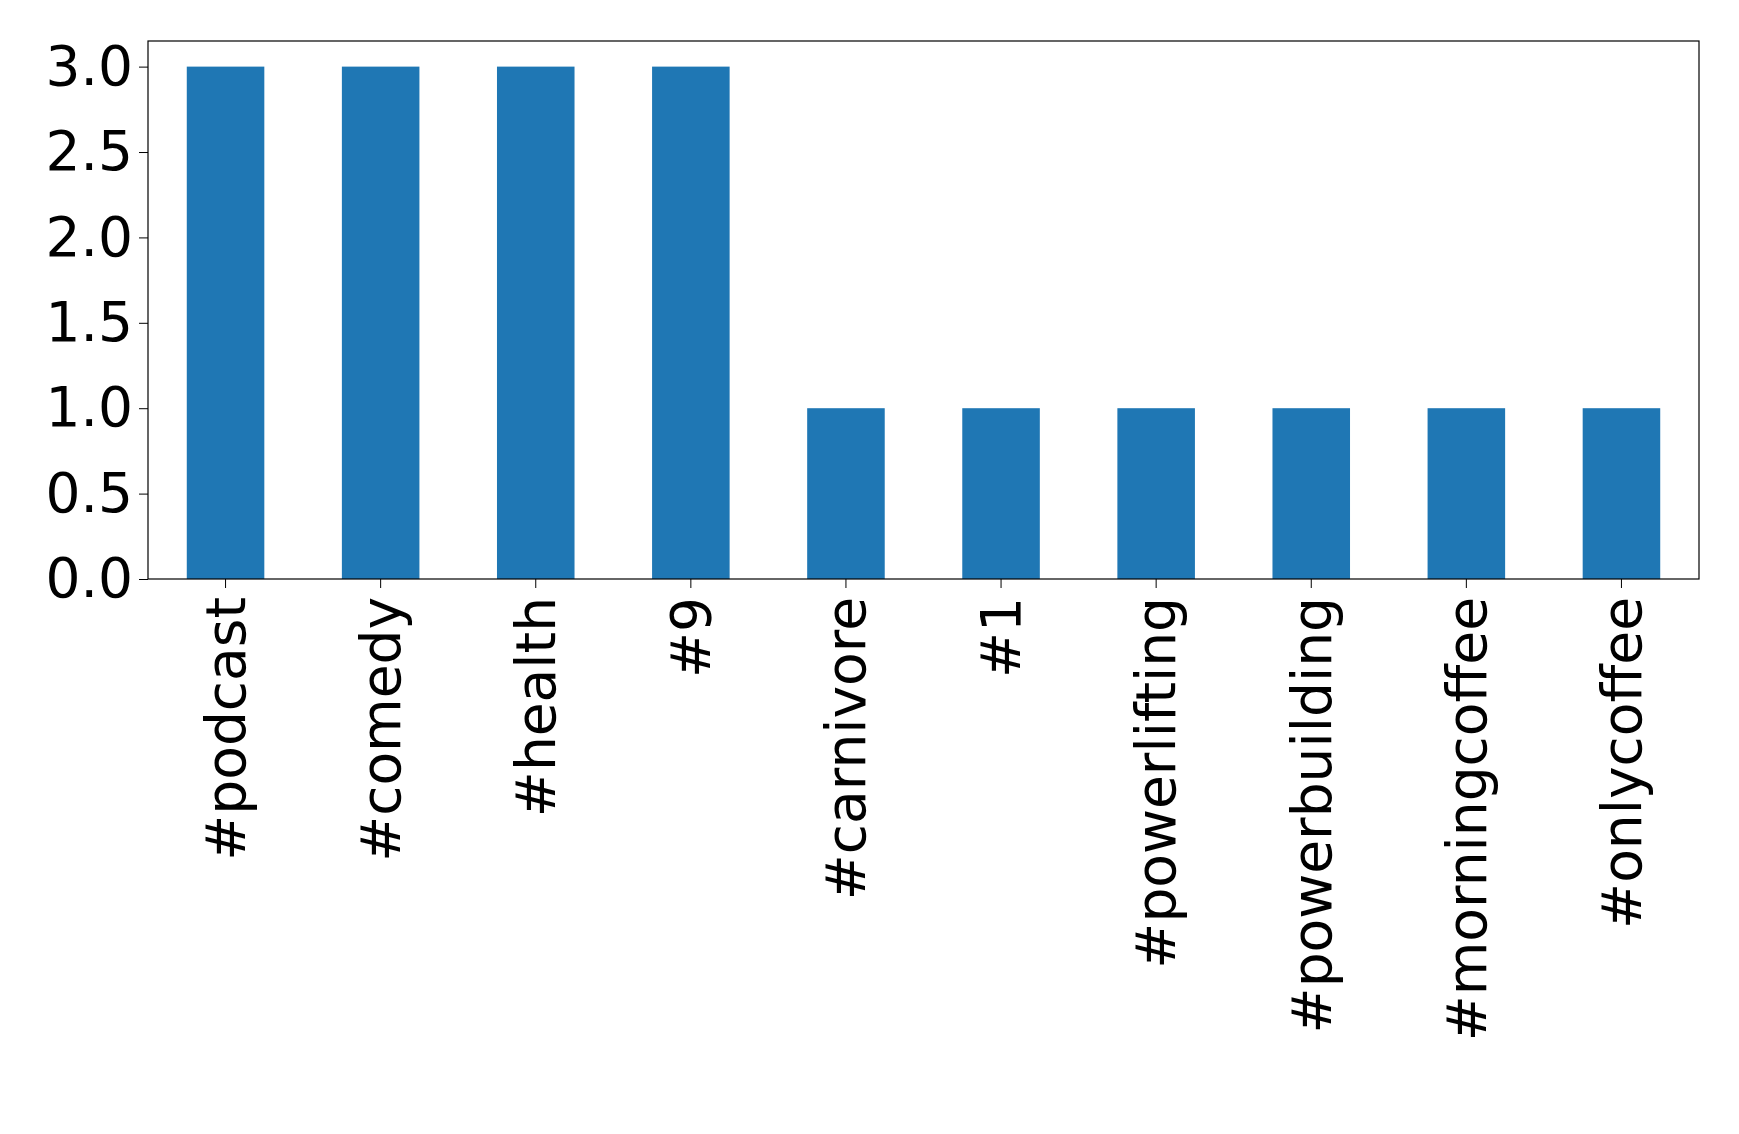 Image resolution: width=1739 pixels, height=1134 pixels. What do you see at coordinates (89, 492) in the screenshot?
I see `y-tick-label: 0.5` at bounding box center [89, 492].